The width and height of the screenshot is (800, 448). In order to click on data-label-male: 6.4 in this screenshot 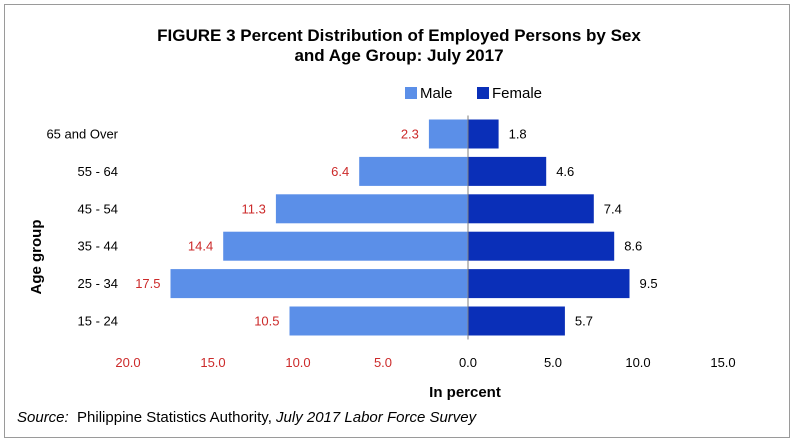, I will do `click(340, 171)`.